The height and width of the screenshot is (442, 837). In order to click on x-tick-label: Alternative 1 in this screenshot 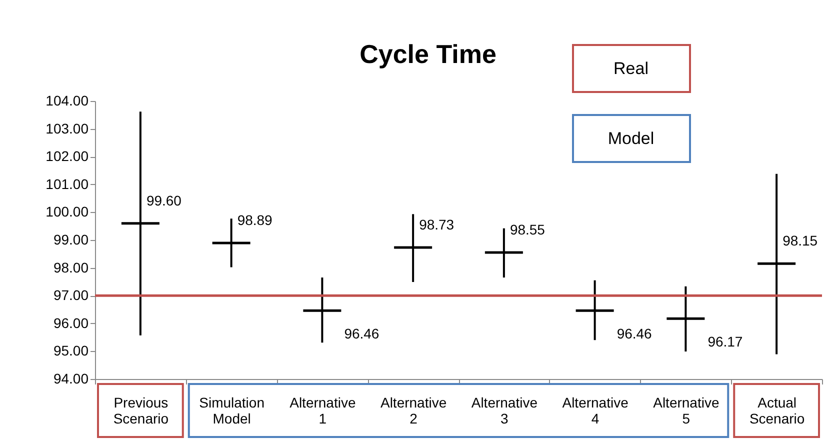, I will do `click(323, 410)`.